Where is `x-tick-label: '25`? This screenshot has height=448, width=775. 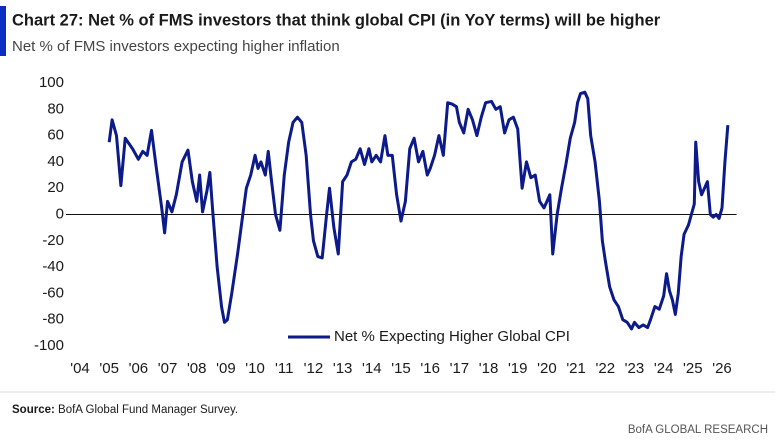
x-tick-label: '25 is located at coordinates (693, 368).